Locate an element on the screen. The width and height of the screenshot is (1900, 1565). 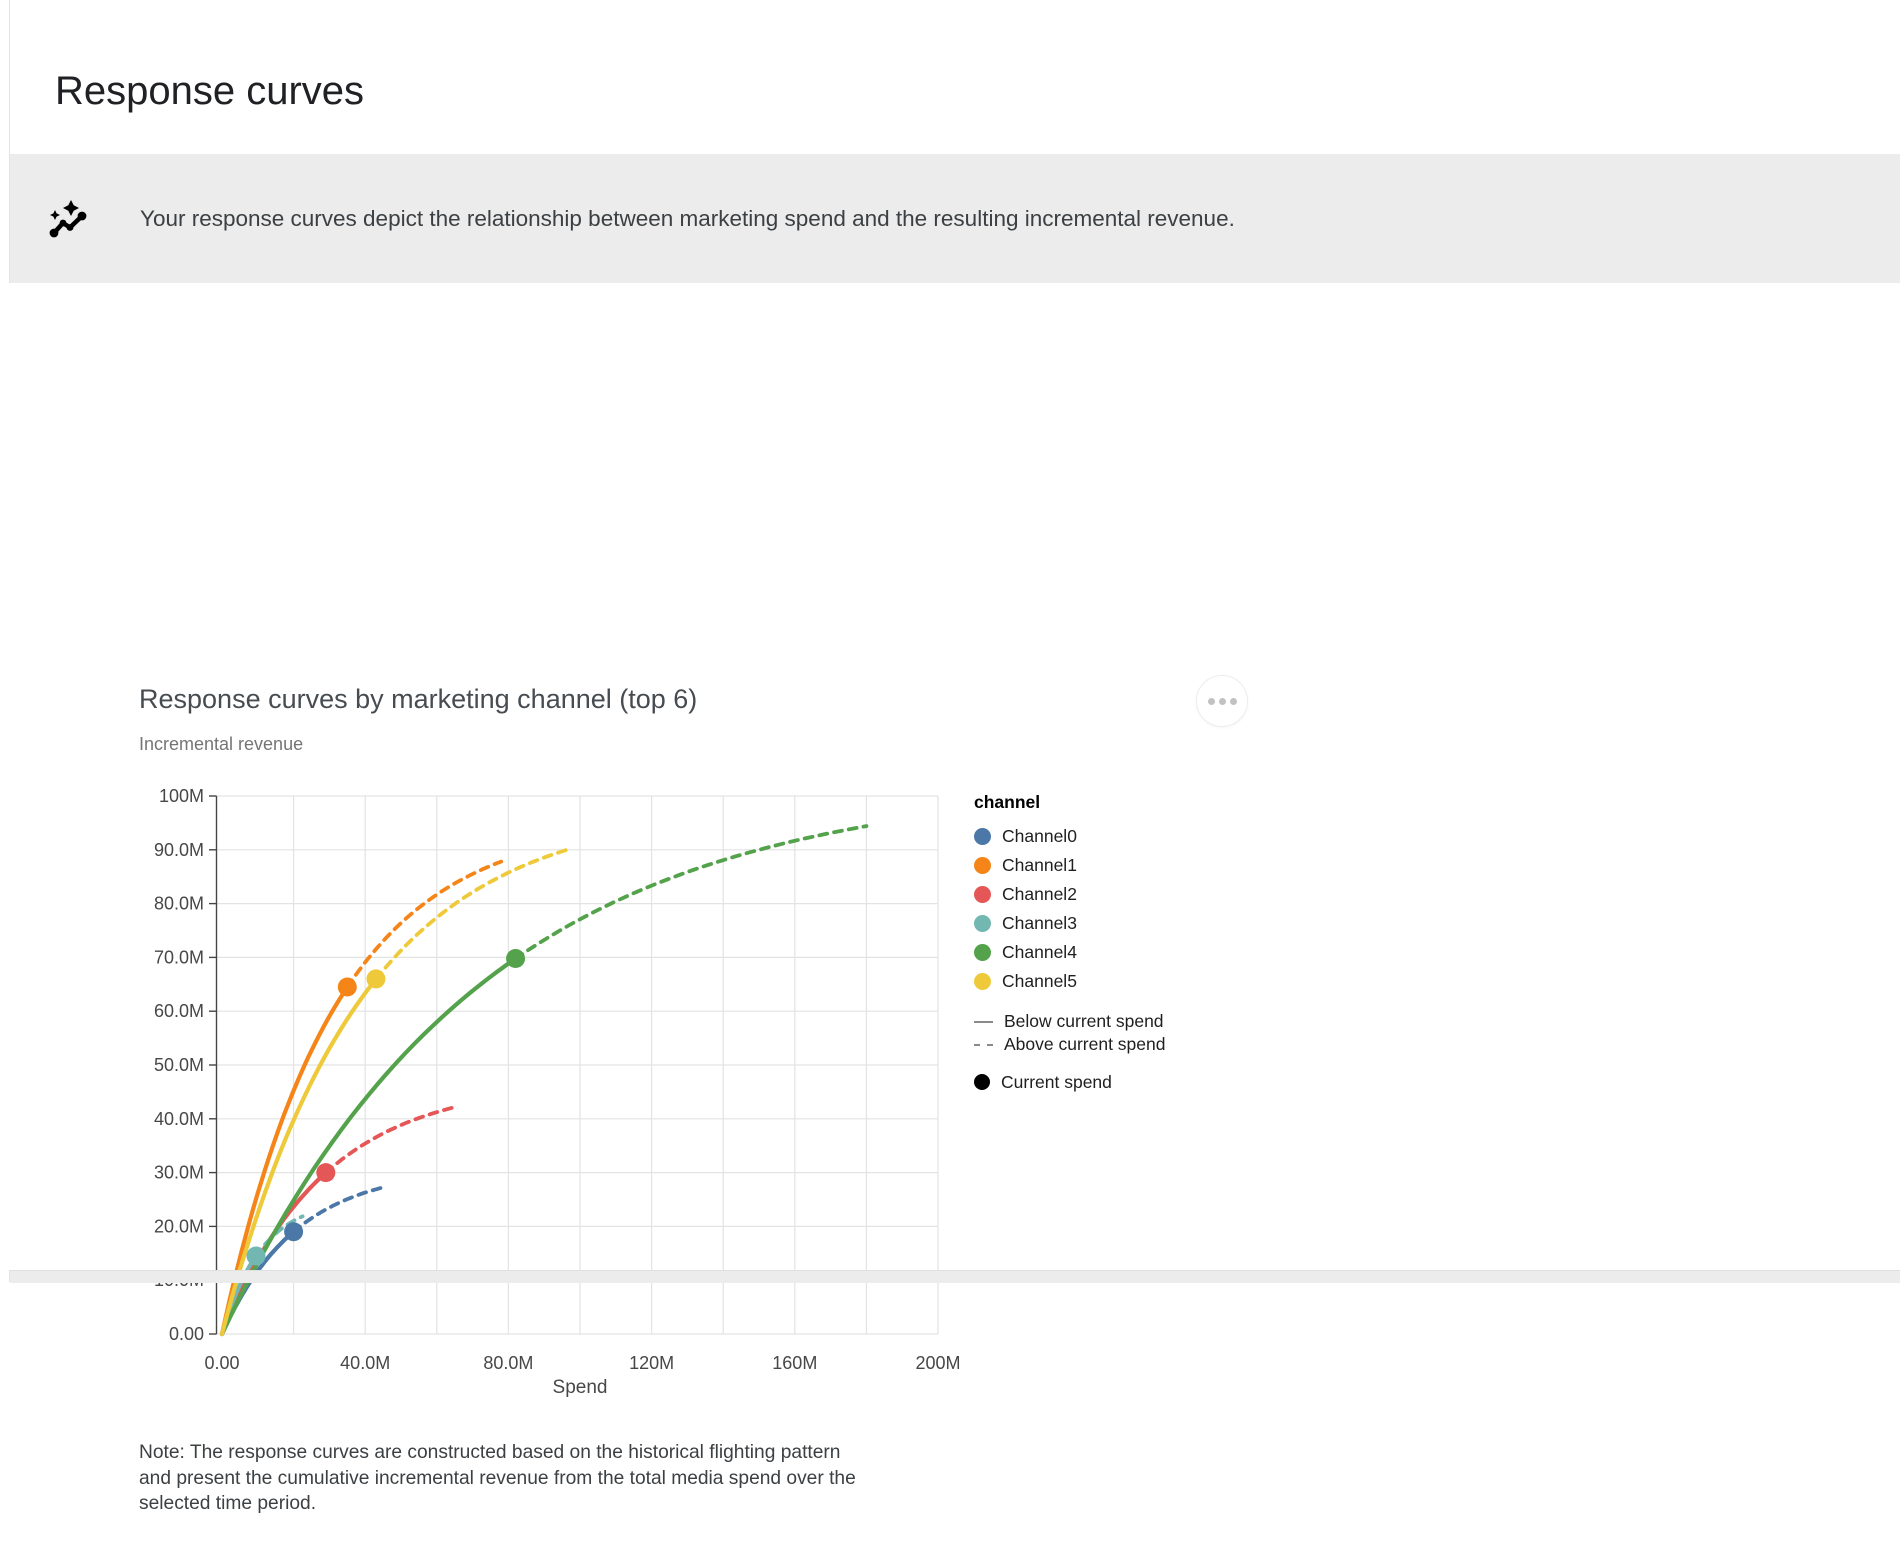
more-options-button is located at coordinates (1222, 701).